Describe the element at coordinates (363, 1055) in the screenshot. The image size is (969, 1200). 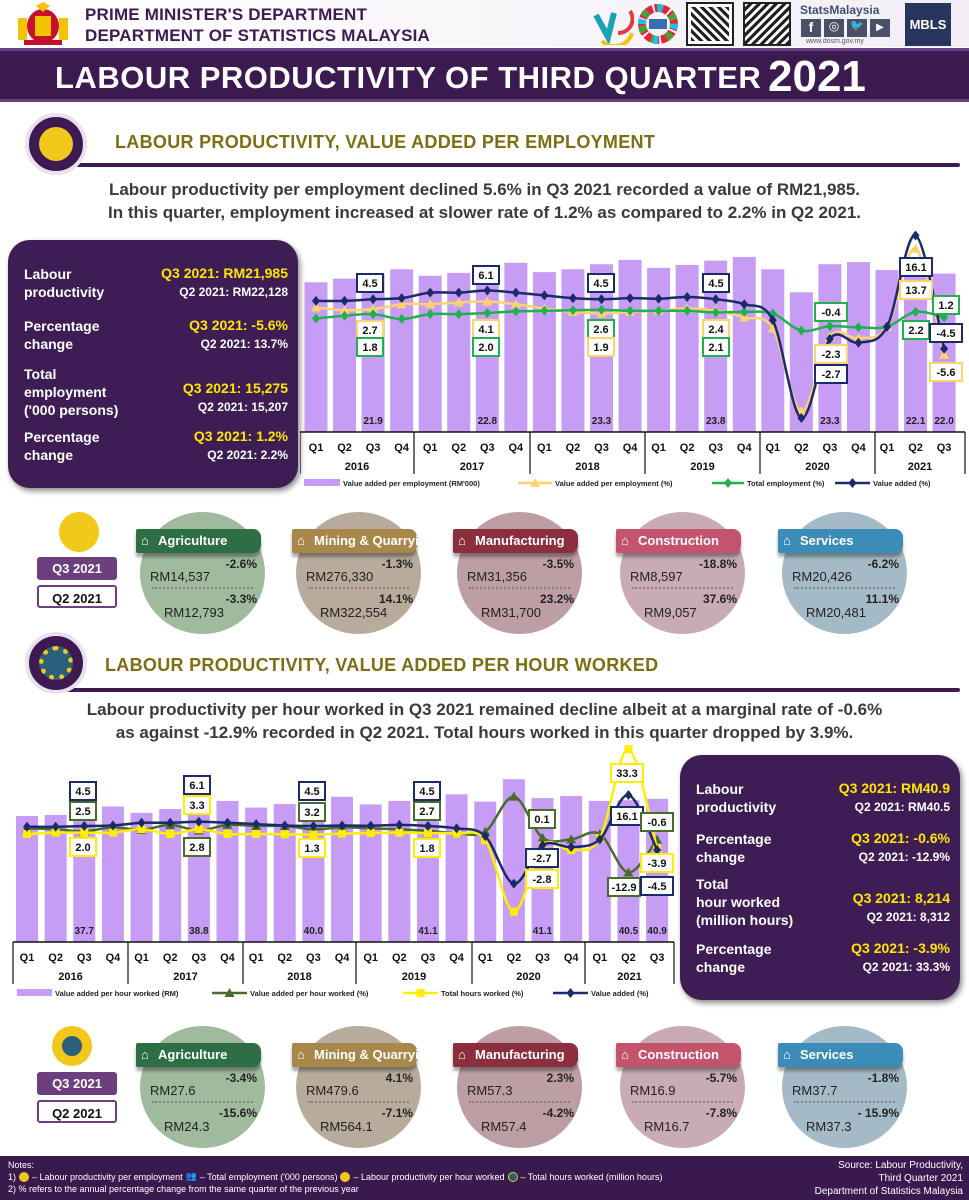
I see `sector-ribbon: ⌂ Mining & Quarrying` at that location.